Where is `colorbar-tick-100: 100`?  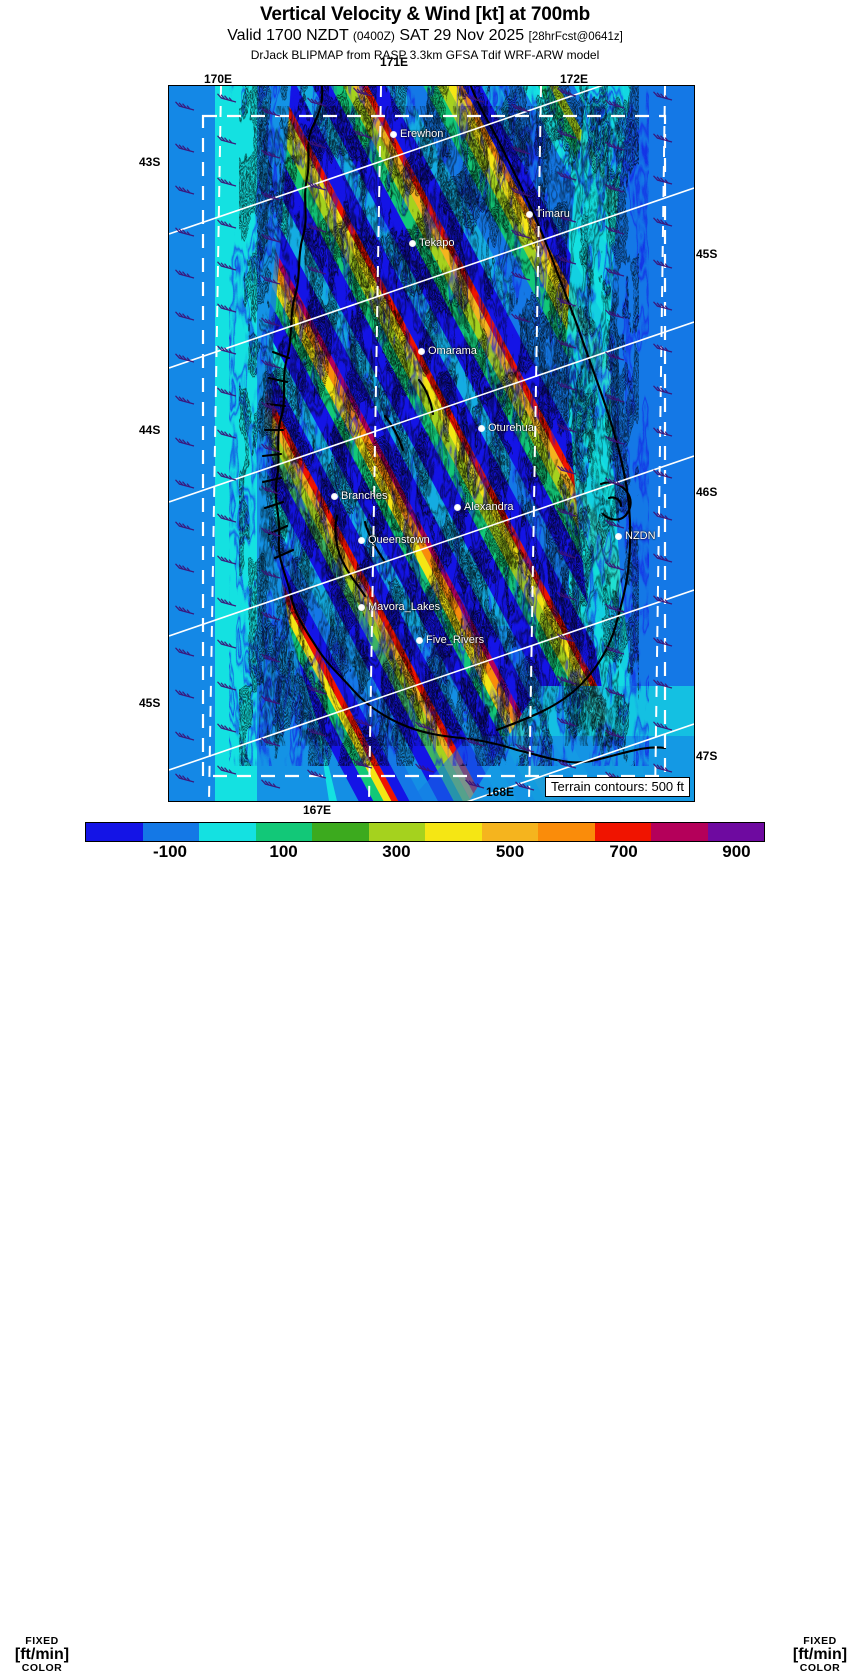 colorbar-tick-100: 100 is located at coordinates (283, 851).